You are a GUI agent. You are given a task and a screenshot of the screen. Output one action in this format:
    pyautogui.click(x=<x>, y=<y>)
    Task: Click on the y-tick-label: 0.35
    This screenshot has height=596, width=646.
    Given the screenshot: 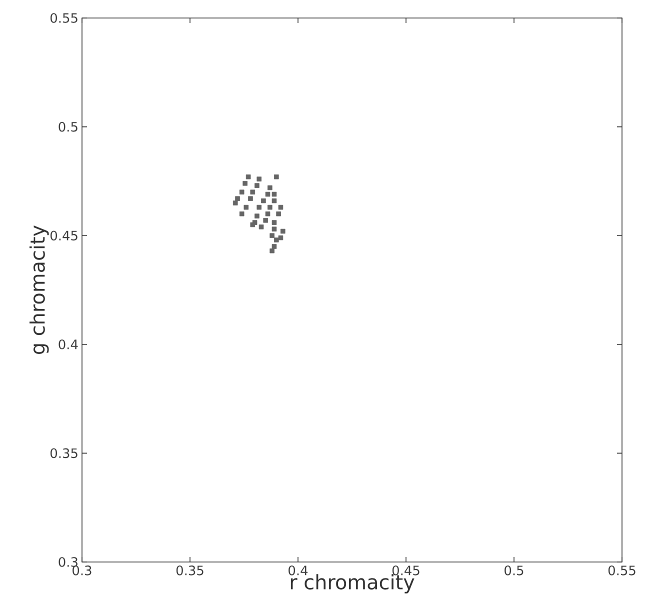 What is the action you would take?
    pyautogui.click(x=64, y=453)
    